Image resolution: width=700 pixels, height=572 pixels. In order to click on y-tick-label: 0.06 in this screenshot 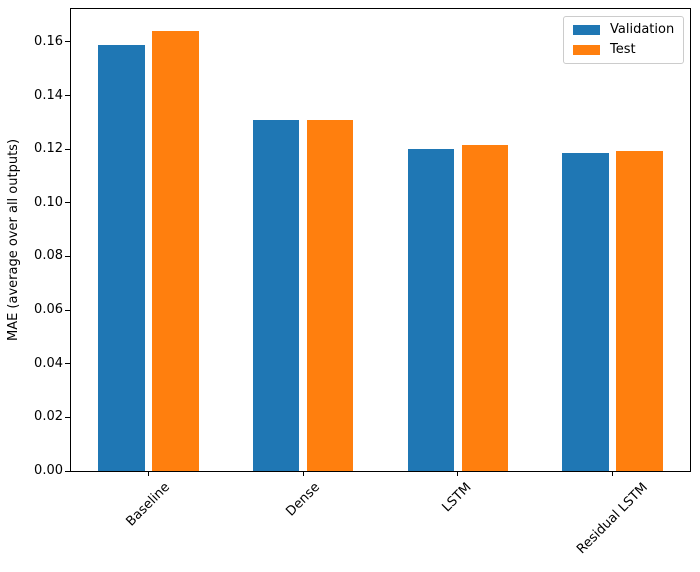, I will do `click(48, 310)`.